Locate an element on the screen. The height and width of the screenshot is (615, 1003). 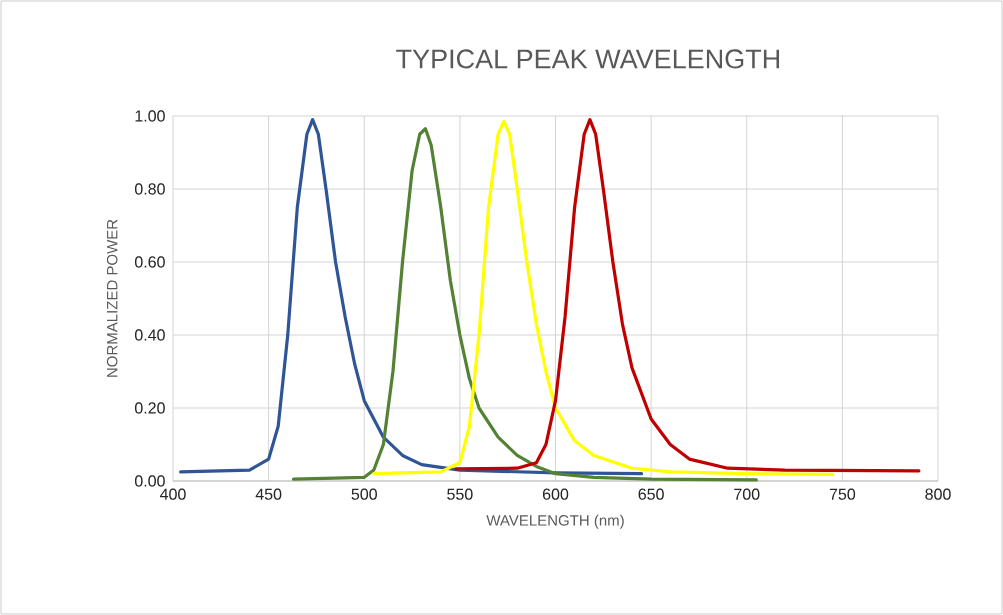
y-tick-label: 0.80 is located at coordinates (149, 189).